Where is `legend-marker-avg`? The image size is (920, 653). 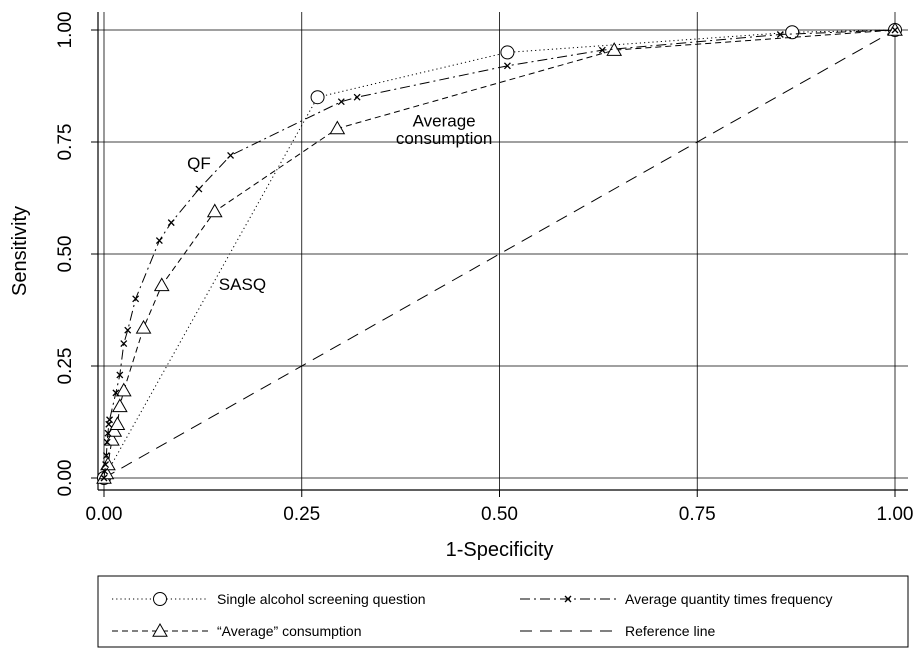
legend-marker-avg is located at coordinates (160, 629).